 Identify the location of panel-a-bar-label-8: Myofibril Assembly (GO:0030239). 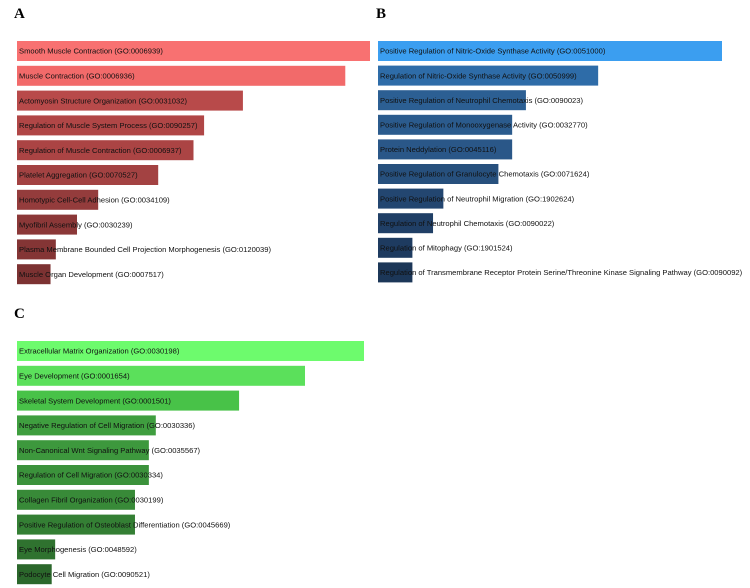
(76, 224).